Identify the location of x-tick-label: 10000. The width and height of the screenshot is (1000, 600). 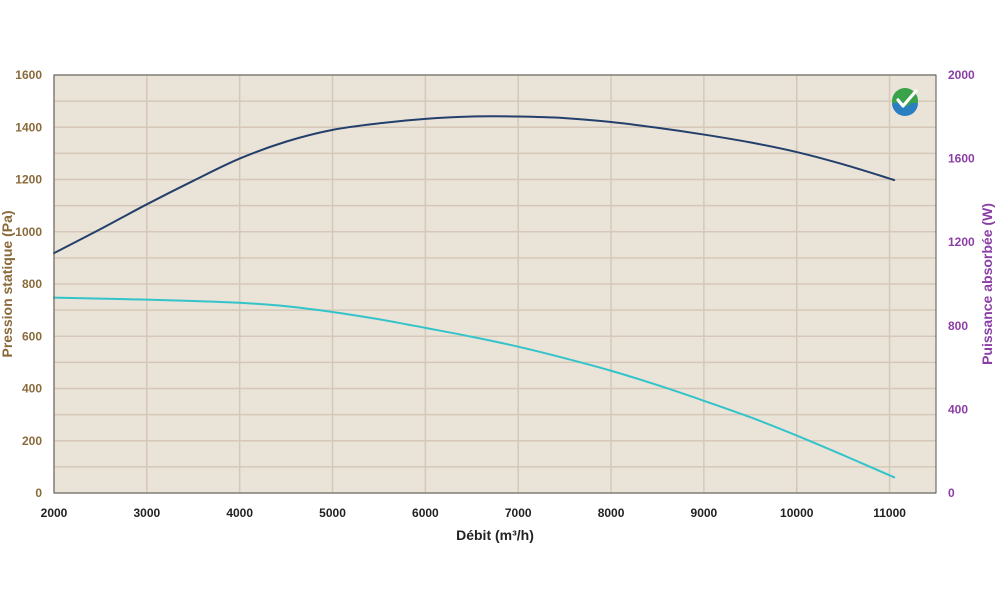
(797, 513).